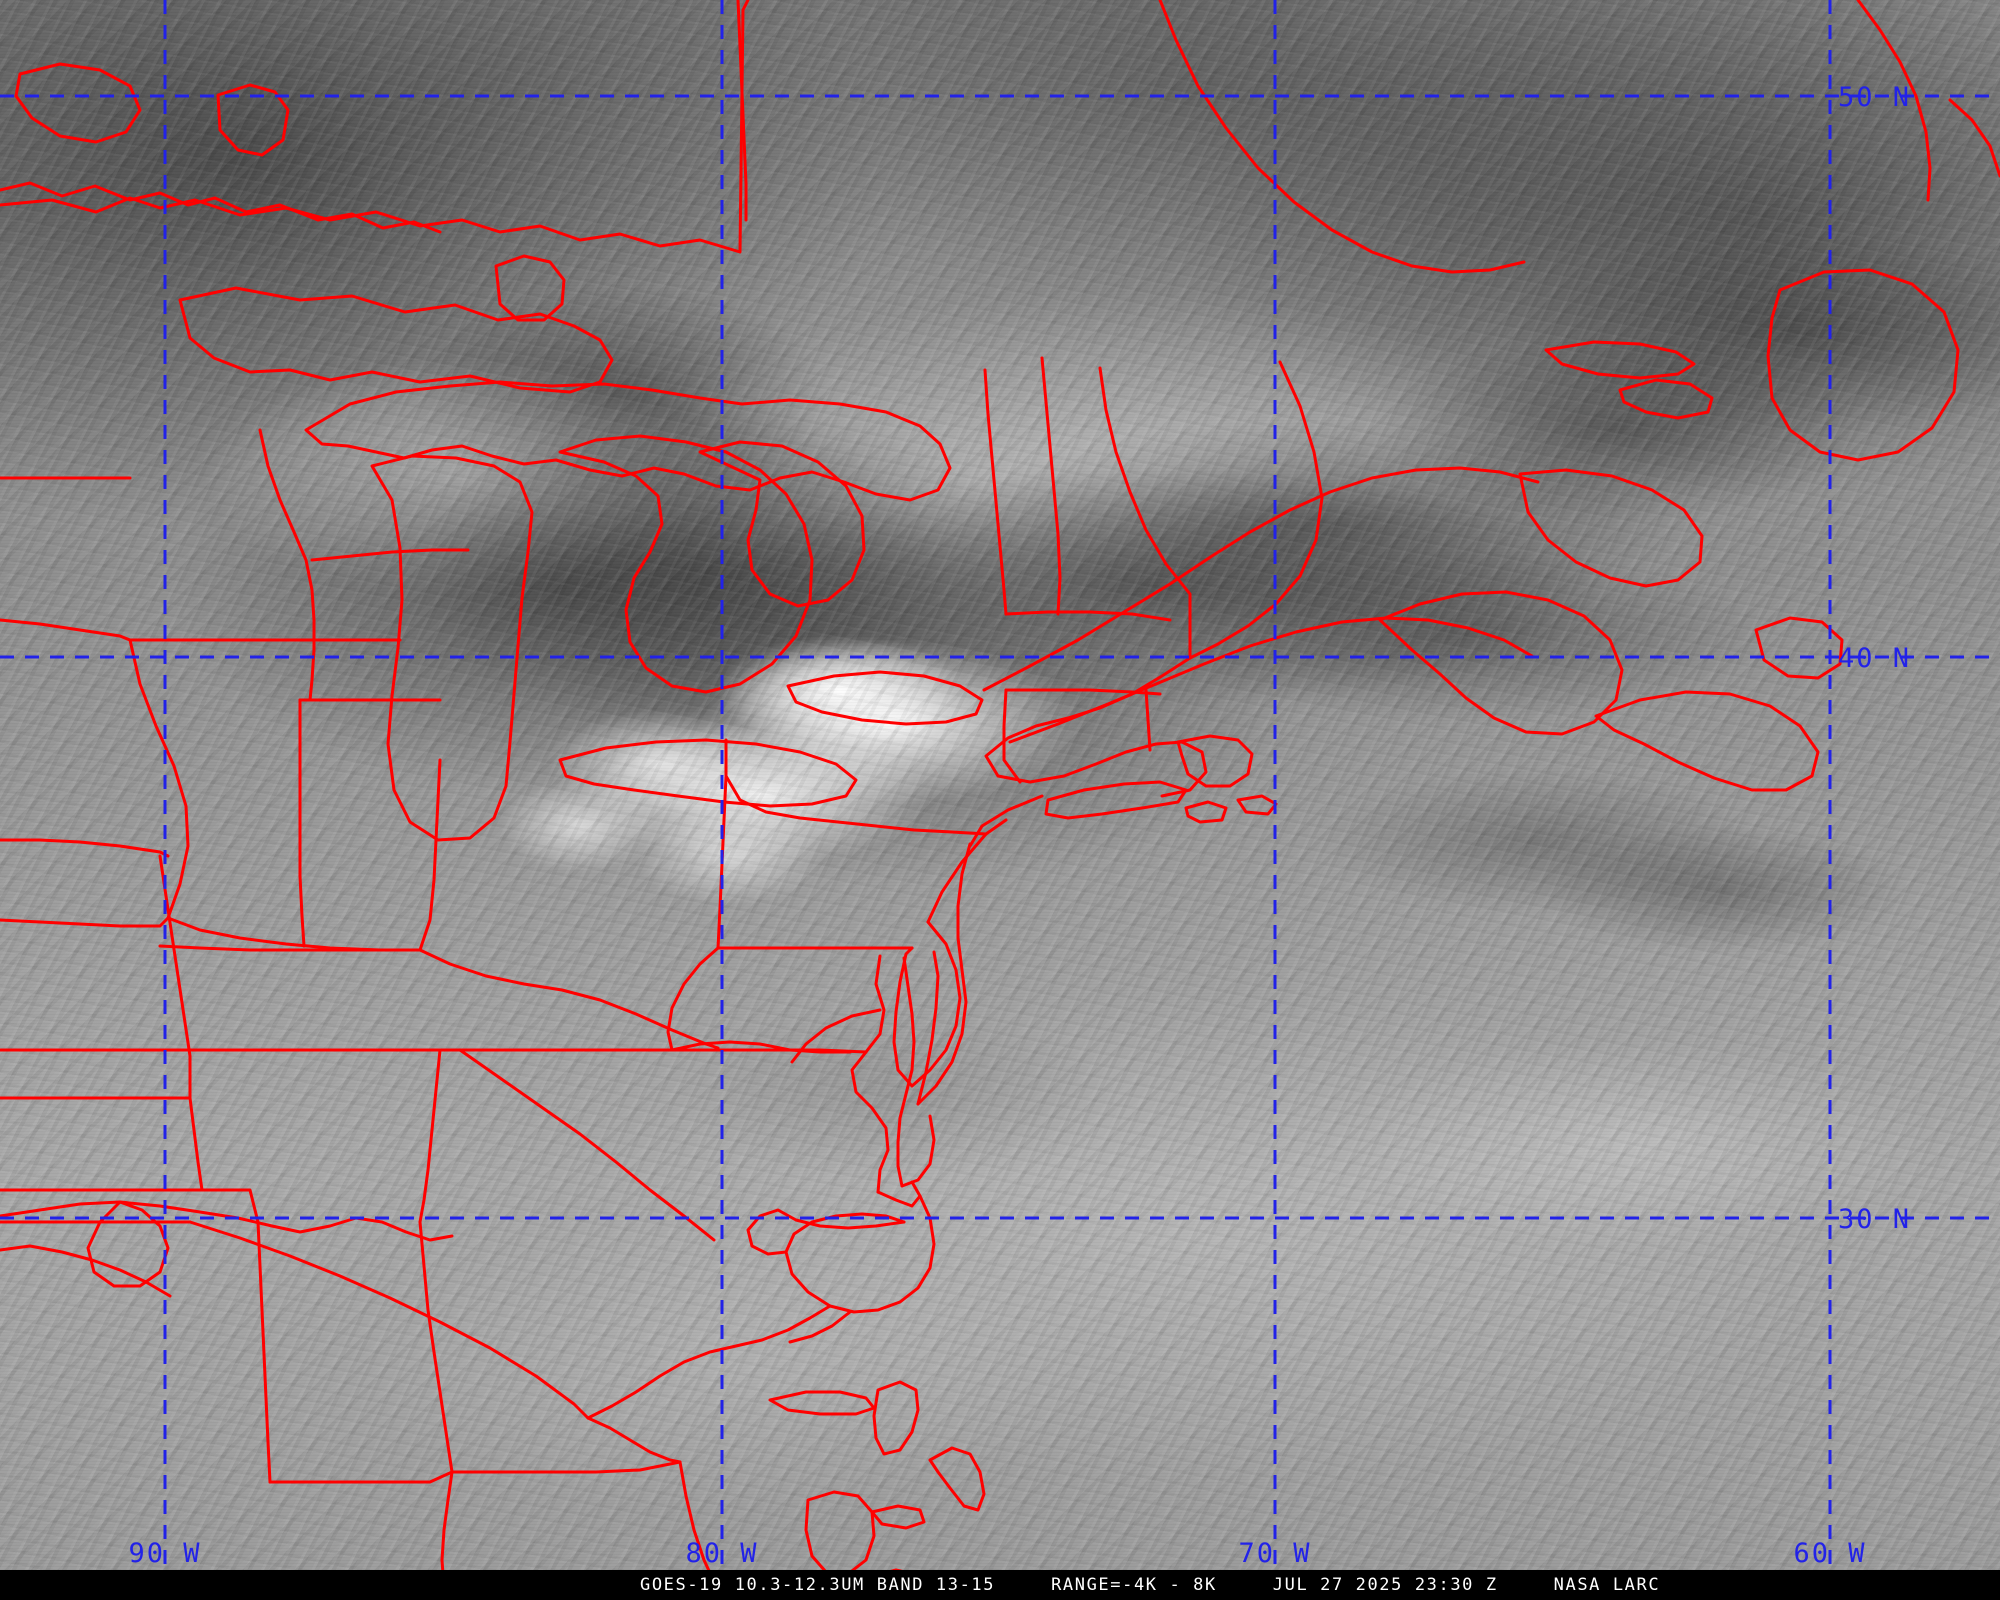  Describe the element at coordinates (722, 862) in the screenshot. I see `border-pennsylvania-west` at that location.